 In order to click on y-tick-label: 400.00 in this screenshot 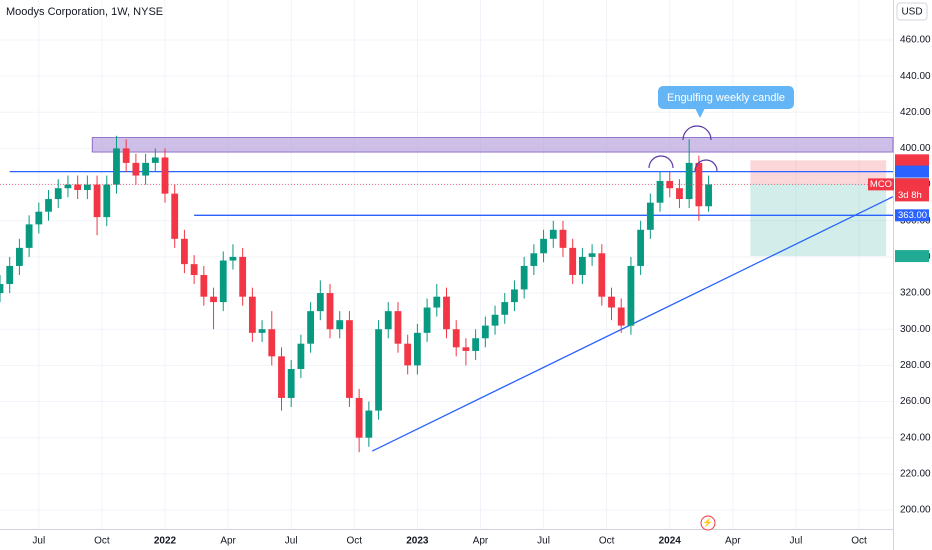, I will do `click(915, 148)`.